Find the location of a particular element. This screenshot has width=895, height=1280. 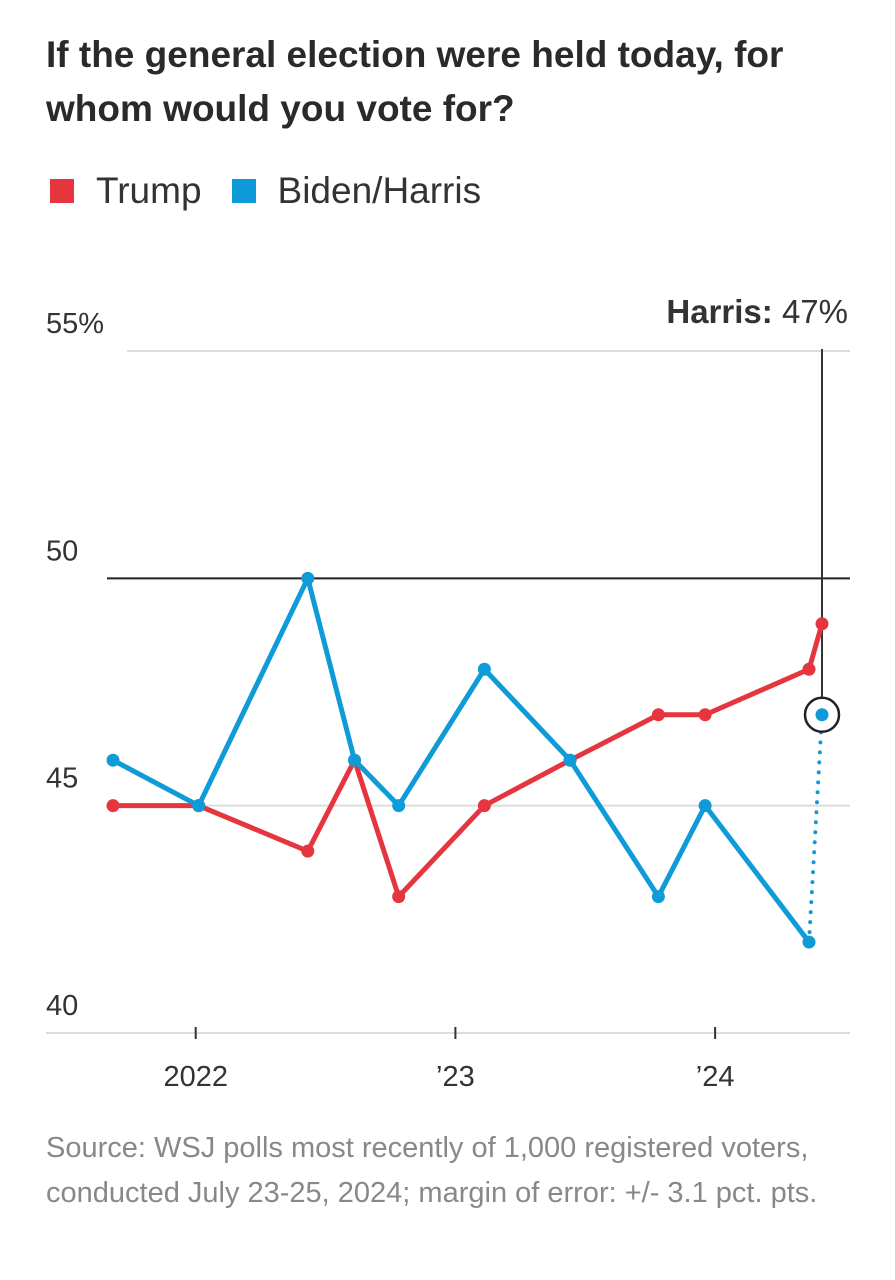

legend-item-biden-harris: Biden/Harris is located at coordinates (356, 191).